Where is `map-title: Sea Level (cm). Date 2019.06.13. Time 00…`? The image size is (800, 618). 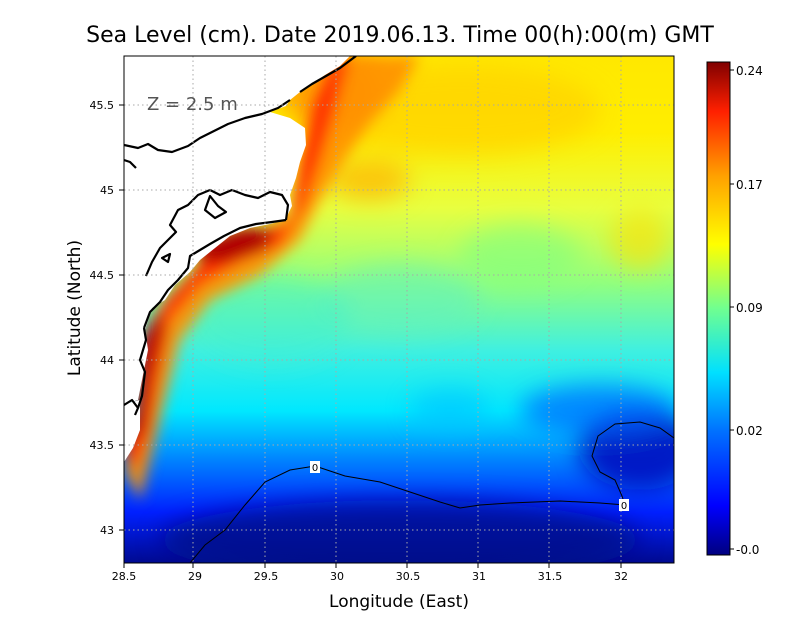 map-title: Sea Level (cm). Date 2019.06.13. Time 00… is located at coordinates (400, 35).